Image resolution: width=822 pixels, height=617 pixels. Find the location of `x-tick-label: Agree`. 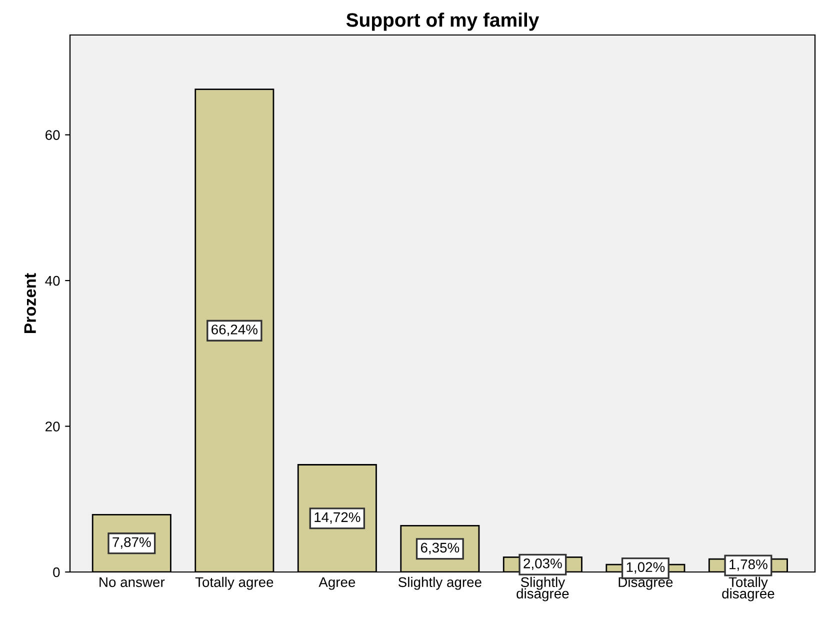

x-tick-label: Agree is located at coordinates (337, 583).